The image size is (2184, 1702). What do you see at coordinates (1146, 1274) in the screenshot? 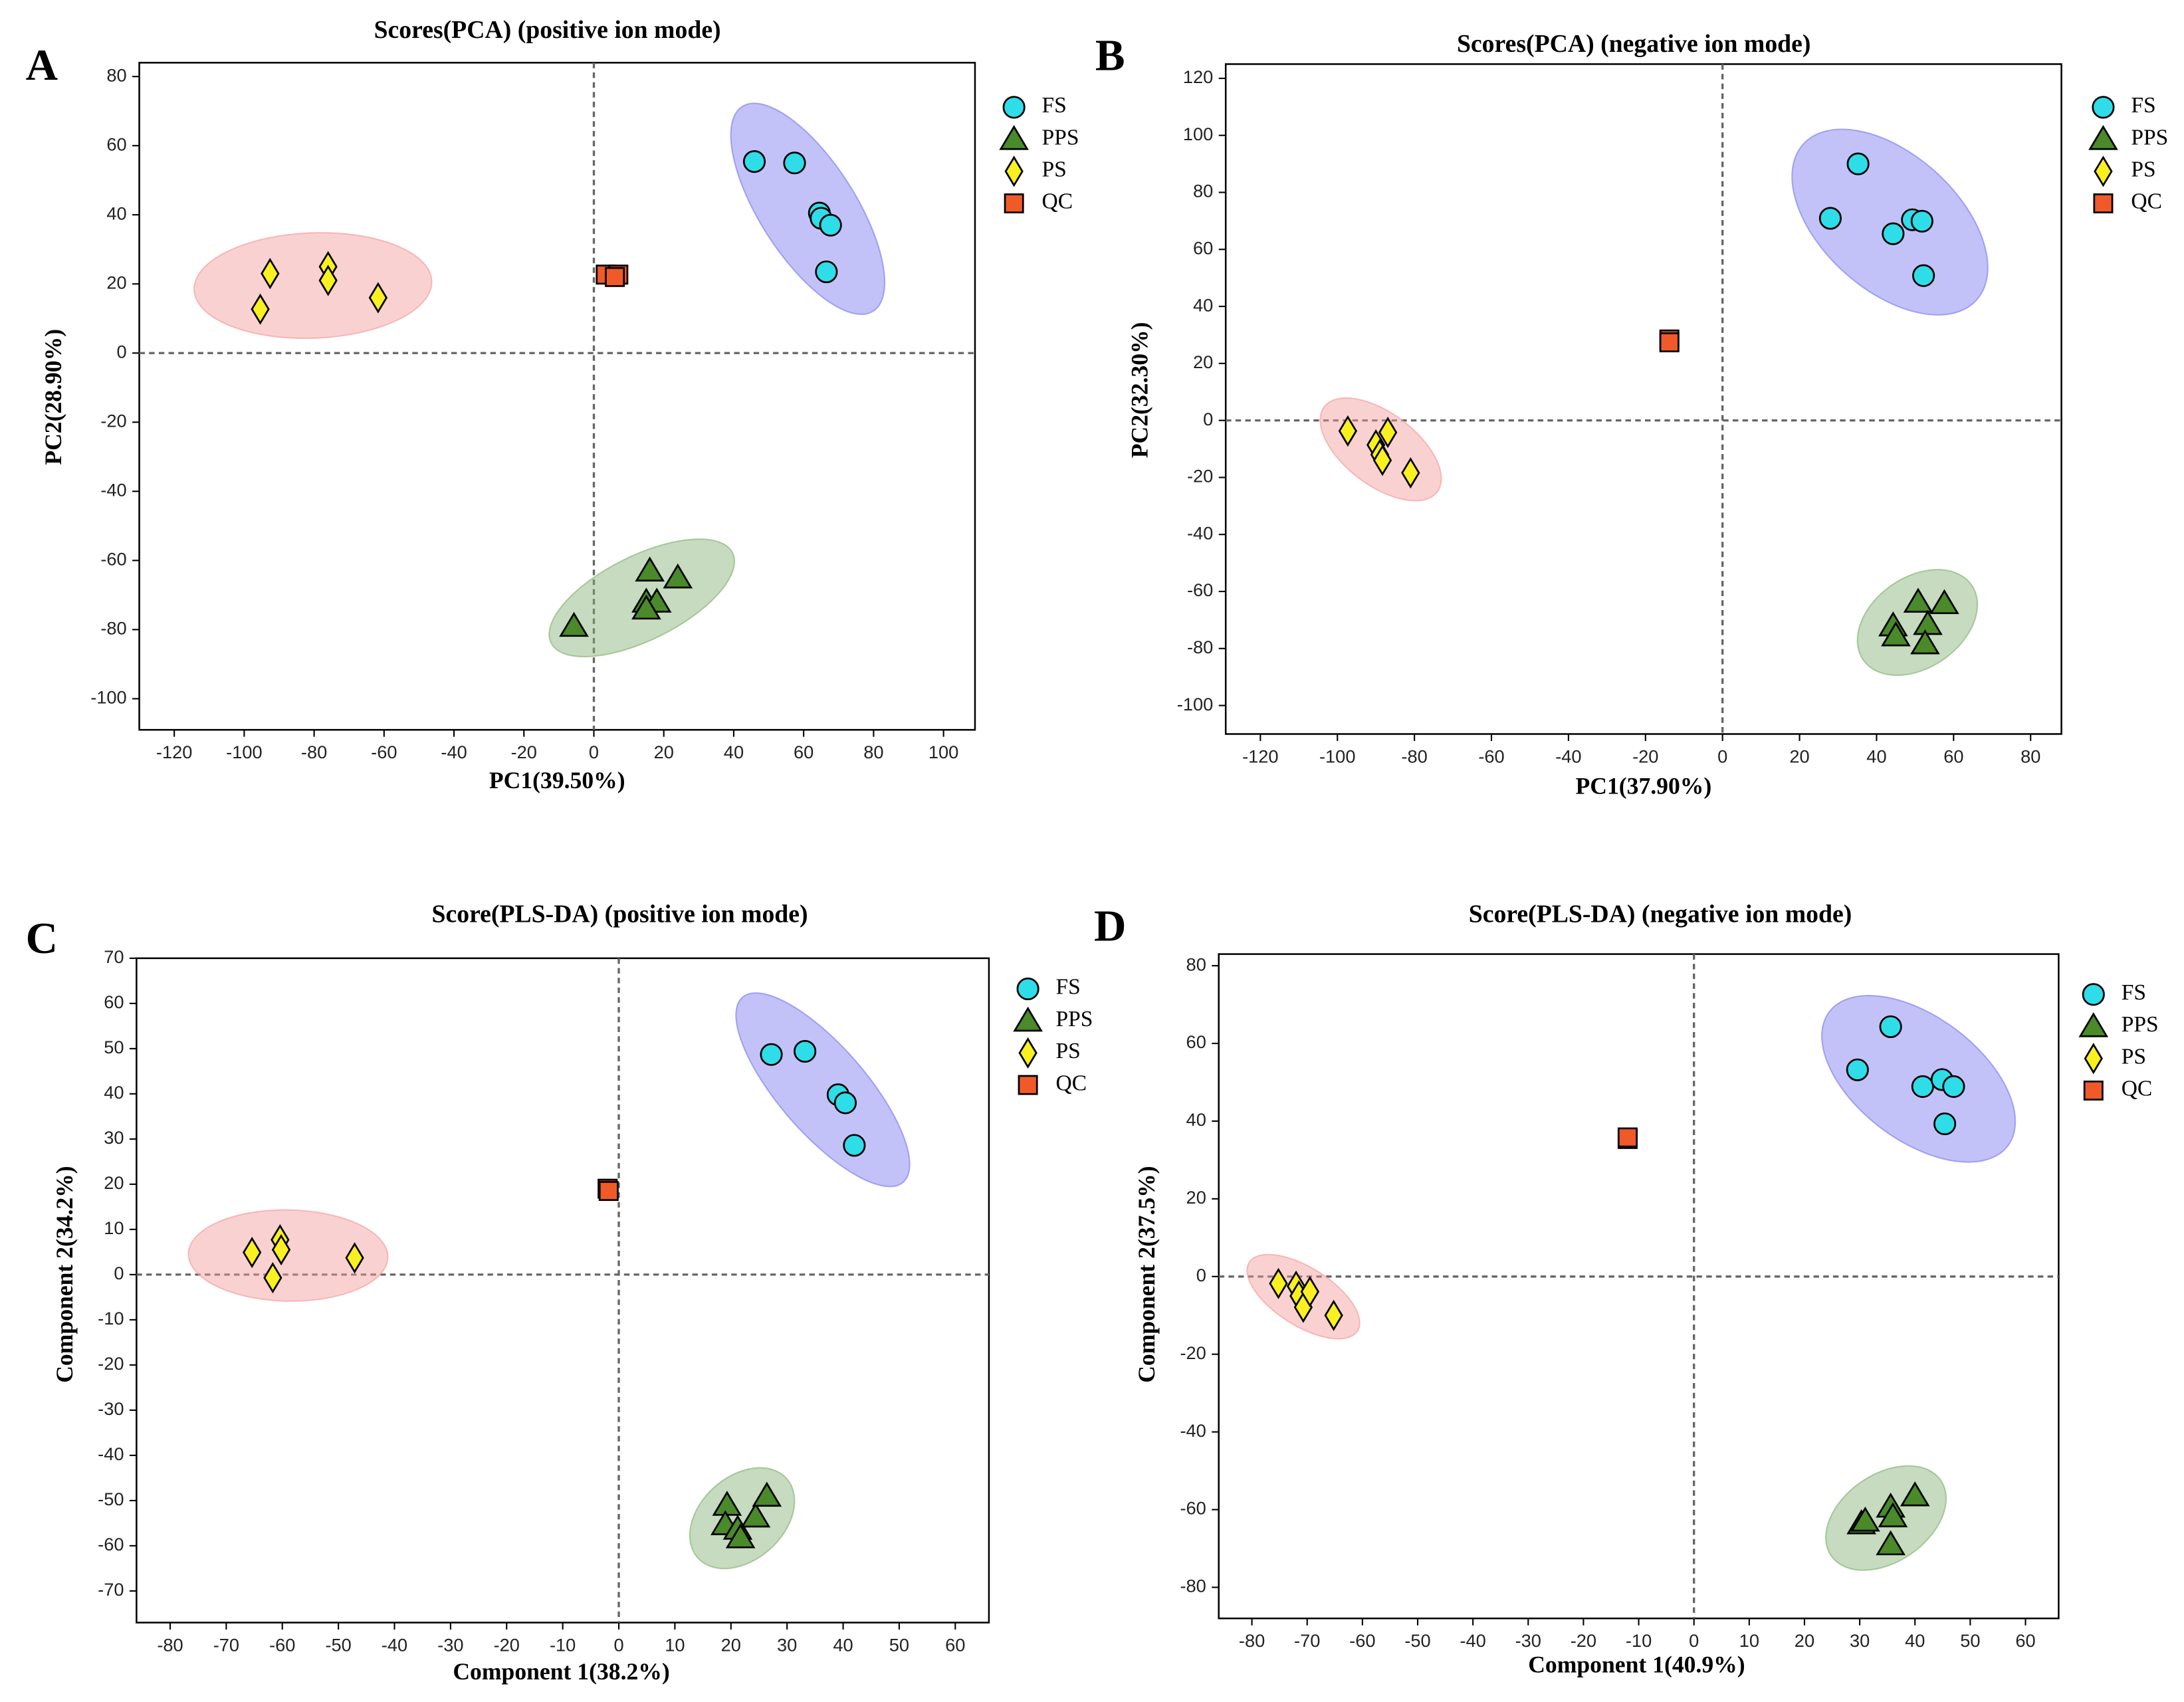
I see `y-axis-label: Component 2(37.5%)` at bounding box center [1146, 1274].